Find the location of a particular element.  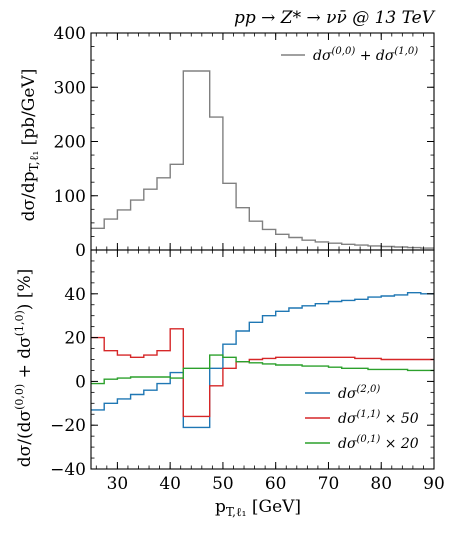

legend-label-1: dσ(2,0) is located at coordinates (359, 393).